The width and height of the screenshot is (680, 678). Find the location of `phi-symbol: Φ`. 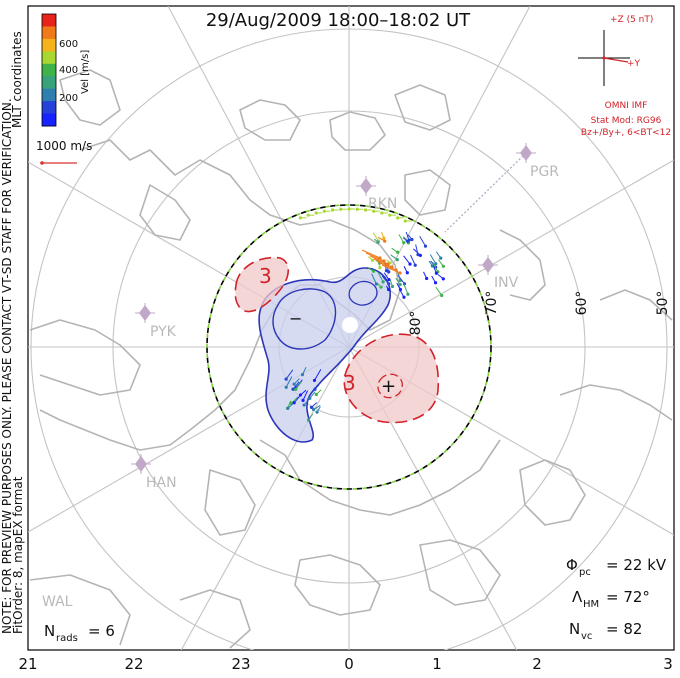

phi-symbol: Φ is located at coordinates (572, 565).